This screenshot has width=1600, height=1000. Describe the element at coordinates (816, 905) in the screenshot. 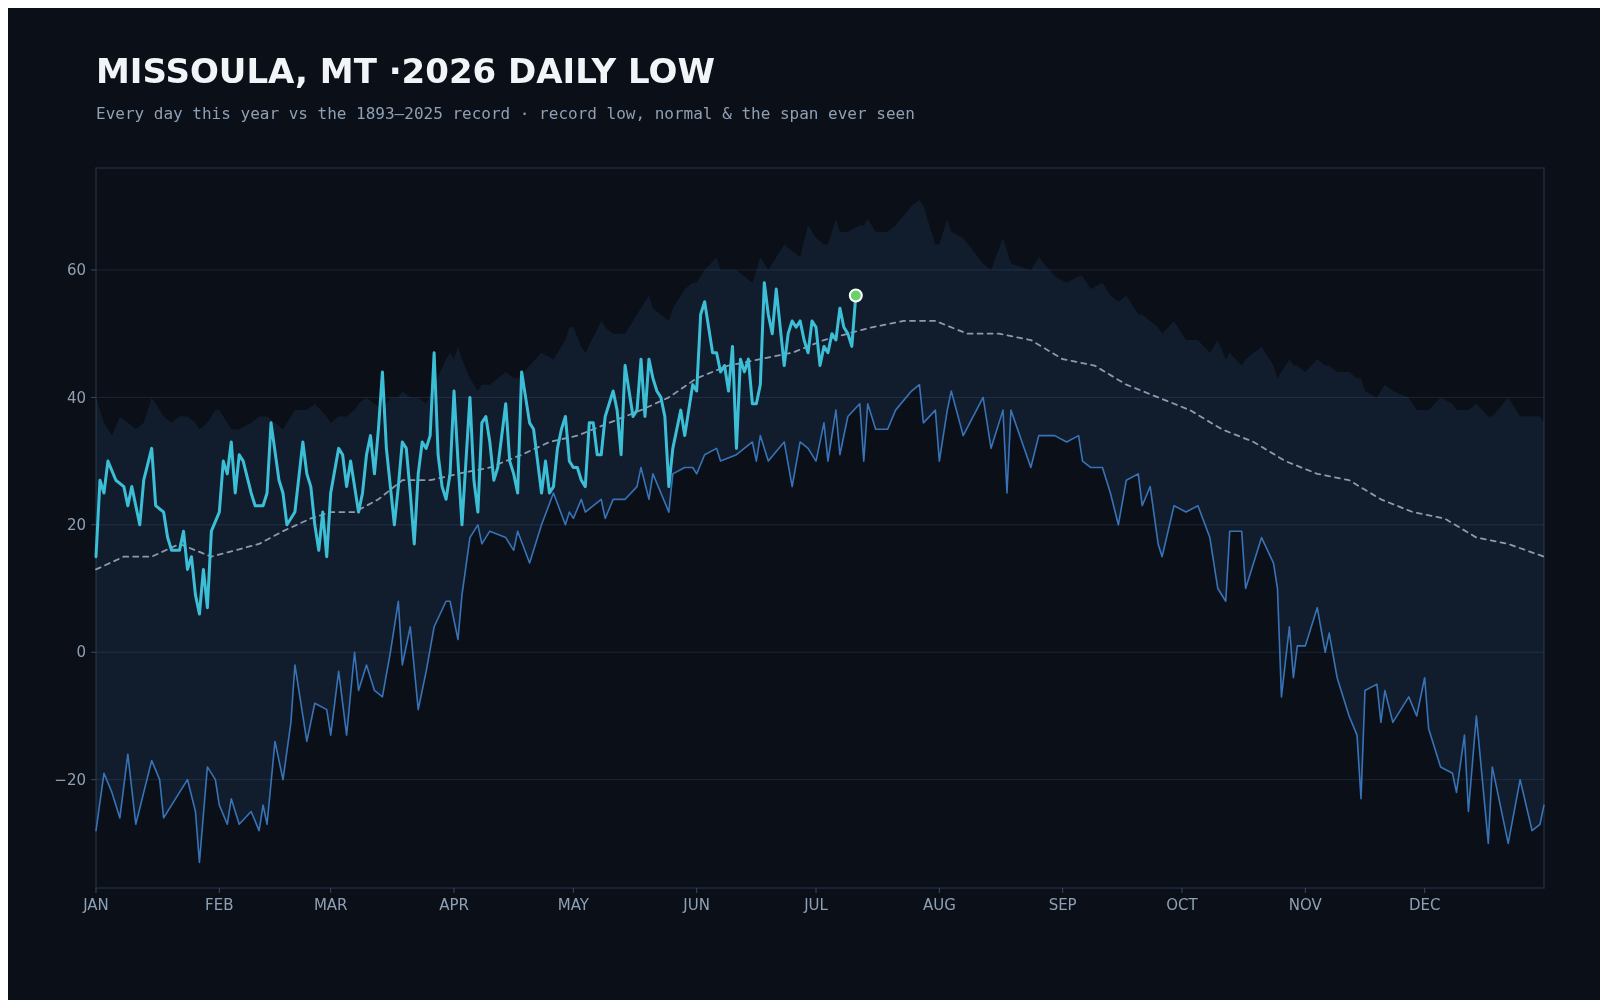

I see `x-tick-label: JUL` at that location.